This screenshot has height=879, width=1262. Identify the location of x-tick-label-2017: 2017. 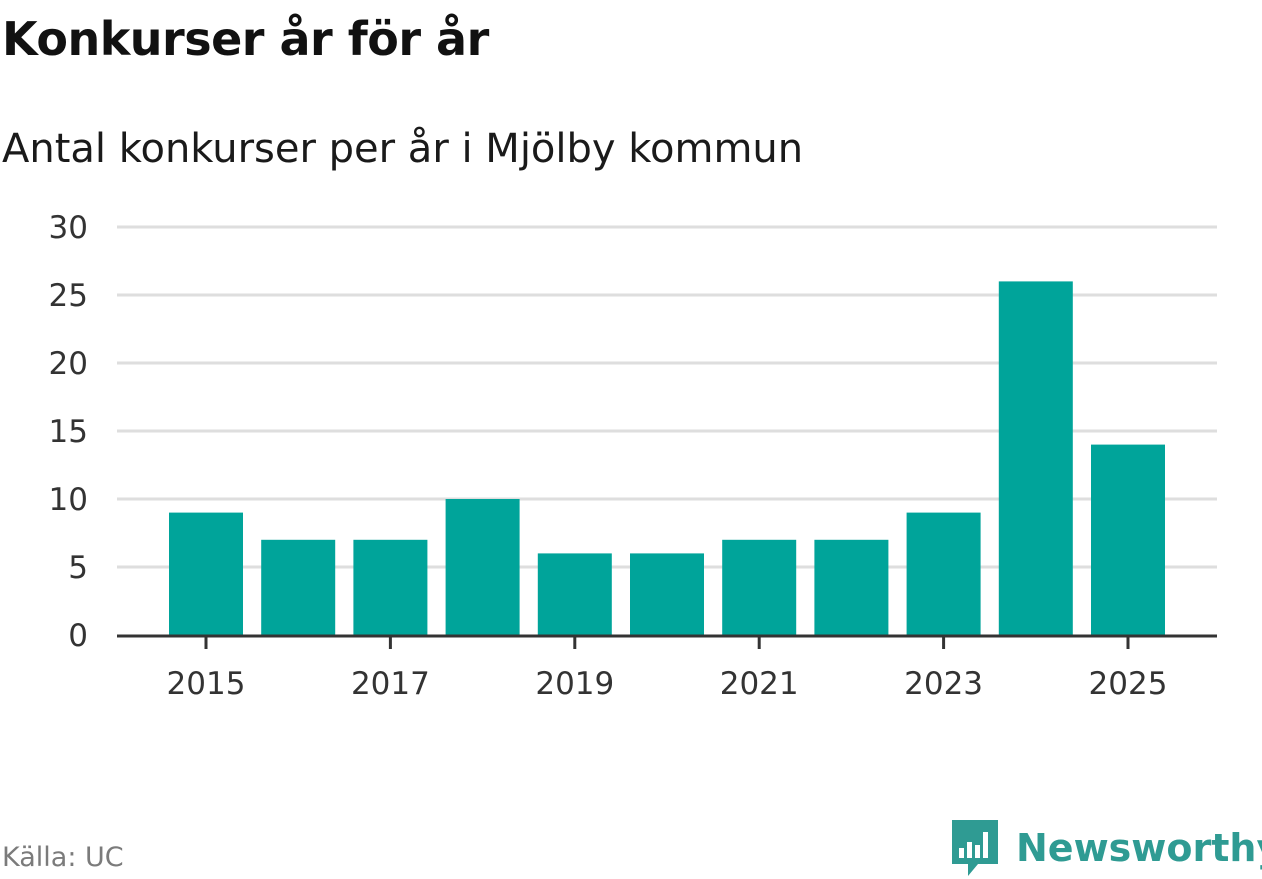
(390, 684).